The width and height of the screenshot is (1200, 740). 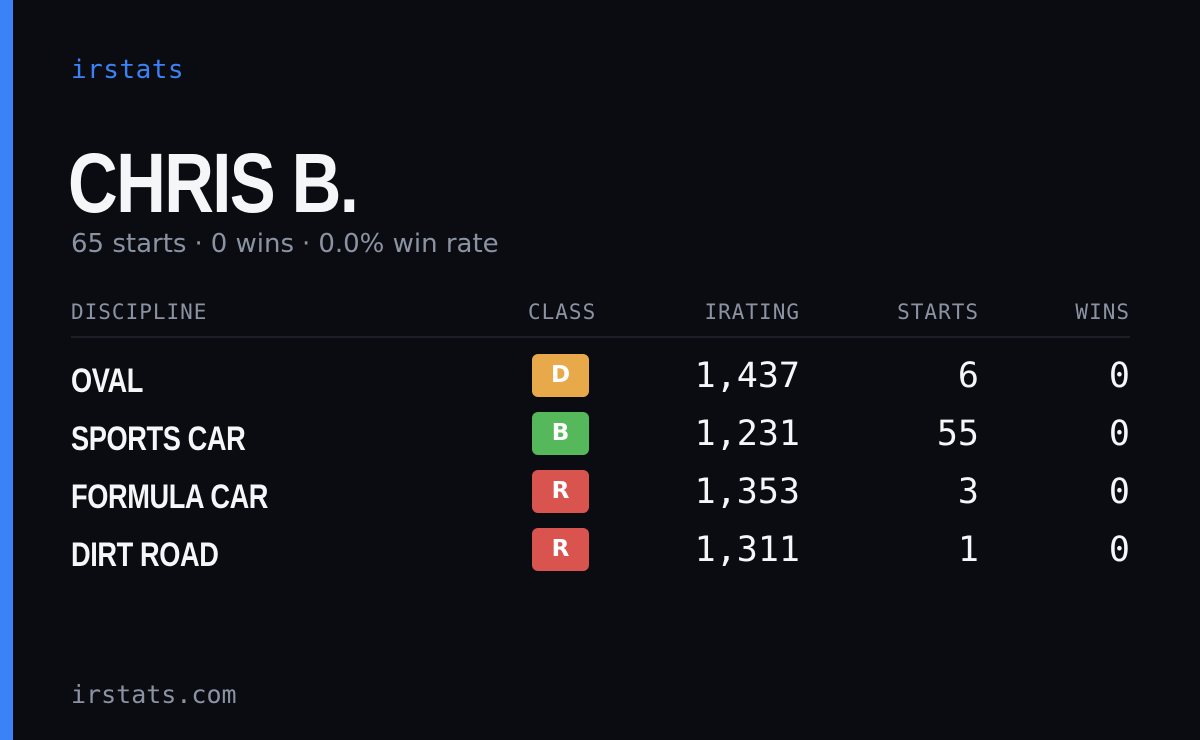 What do you see at coordinates (139, 312) in the screenshot?
I see `header-discipline: DISCIPLINE` at bounding box center [139, 312].